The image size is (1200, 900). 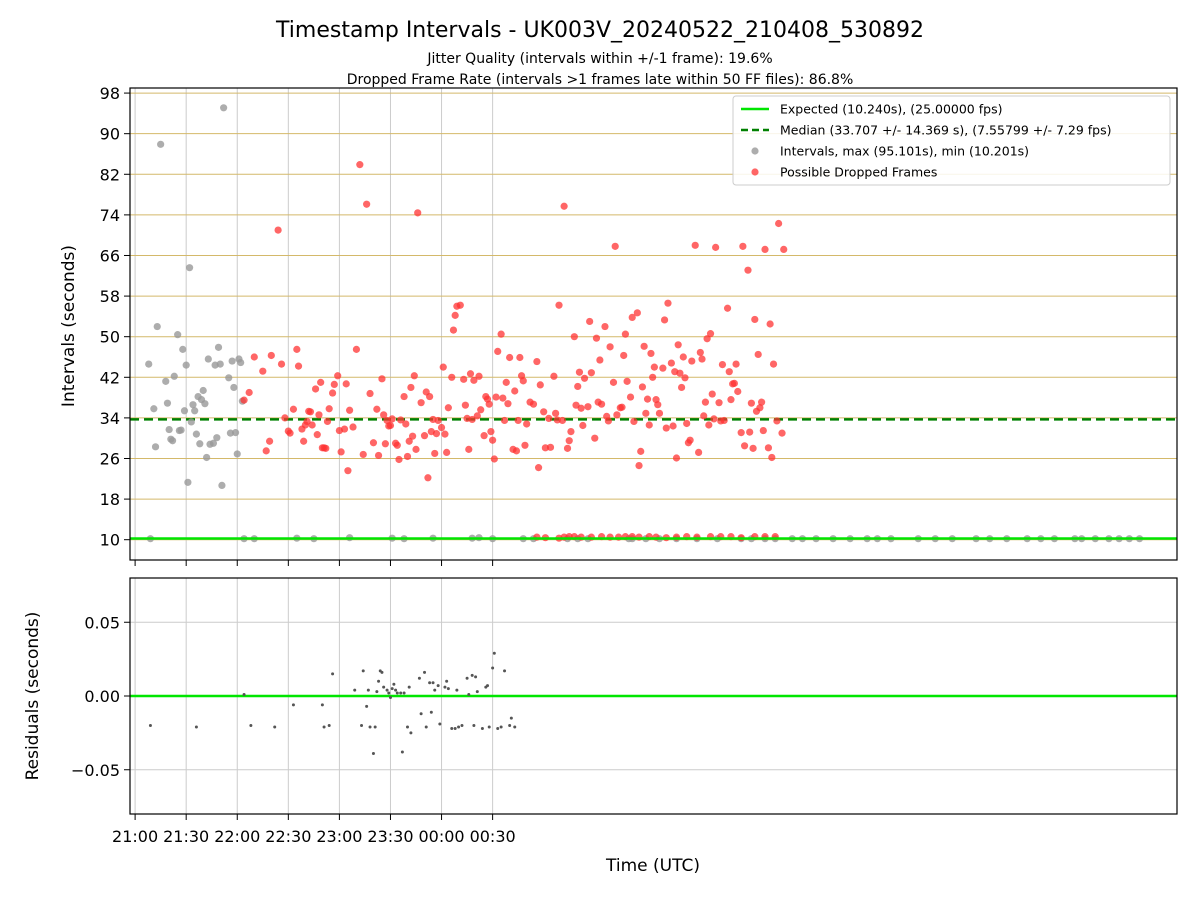 I want to click on bottom-y-axis-label: Residuals (seconds), so click(x=33, y=696).